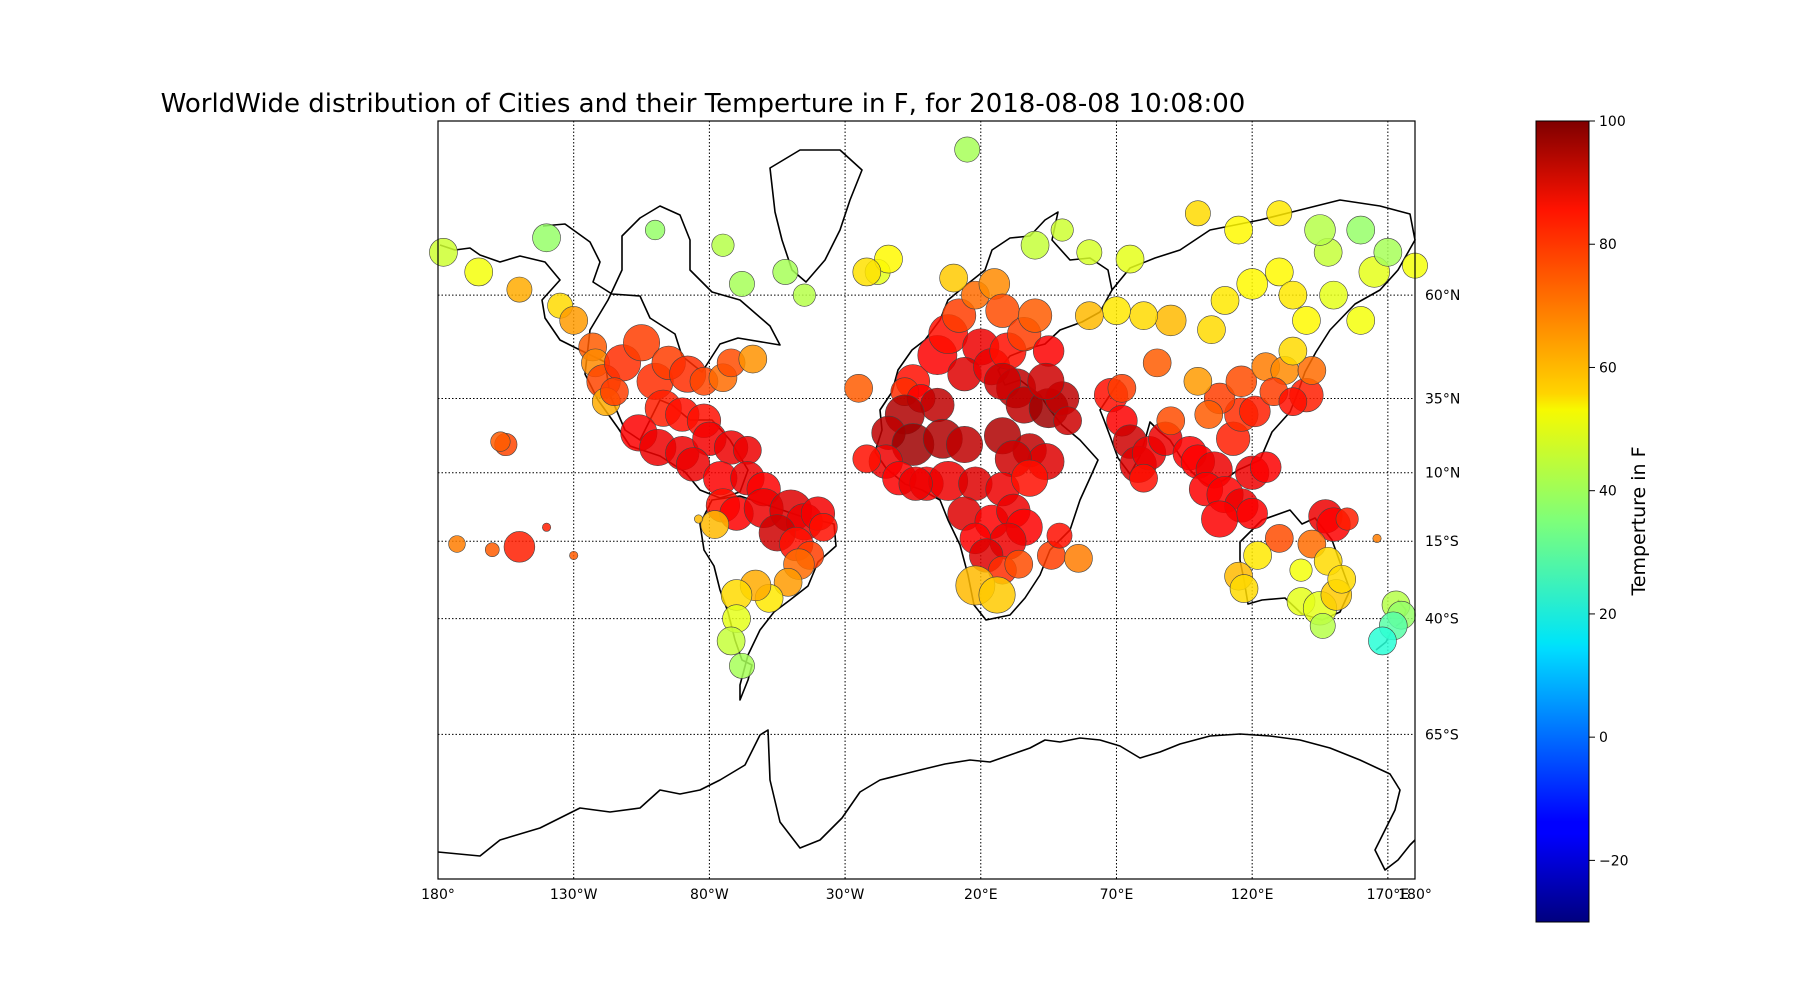  I want to click on latitude-label: 65°S, so click(1442, 735).